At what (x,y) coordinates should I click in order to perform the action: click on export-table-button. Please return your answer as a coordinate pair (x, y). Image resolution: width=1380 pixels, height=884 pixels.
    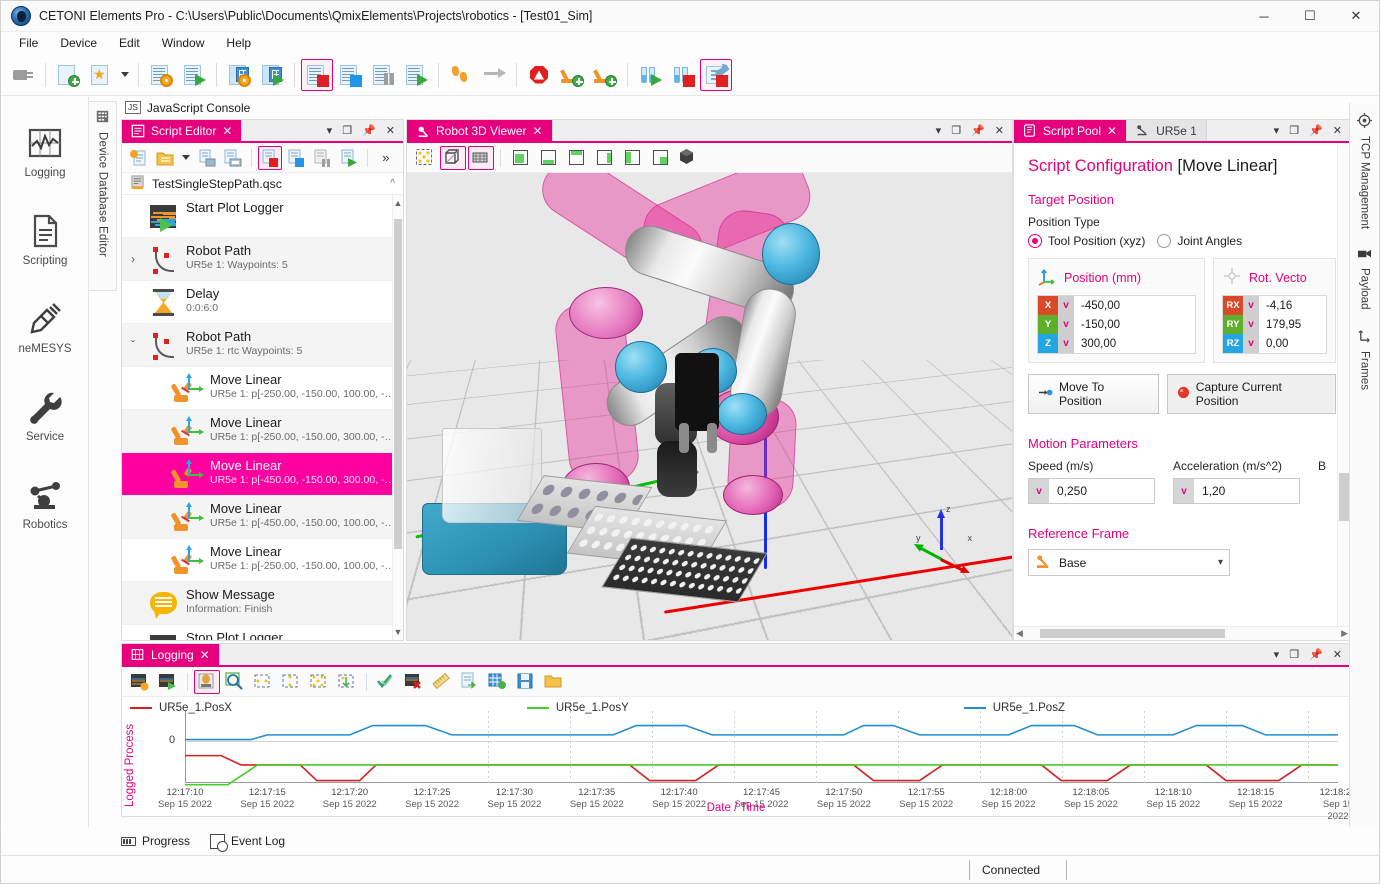
    Looking at the image, I should click on (498, 682).